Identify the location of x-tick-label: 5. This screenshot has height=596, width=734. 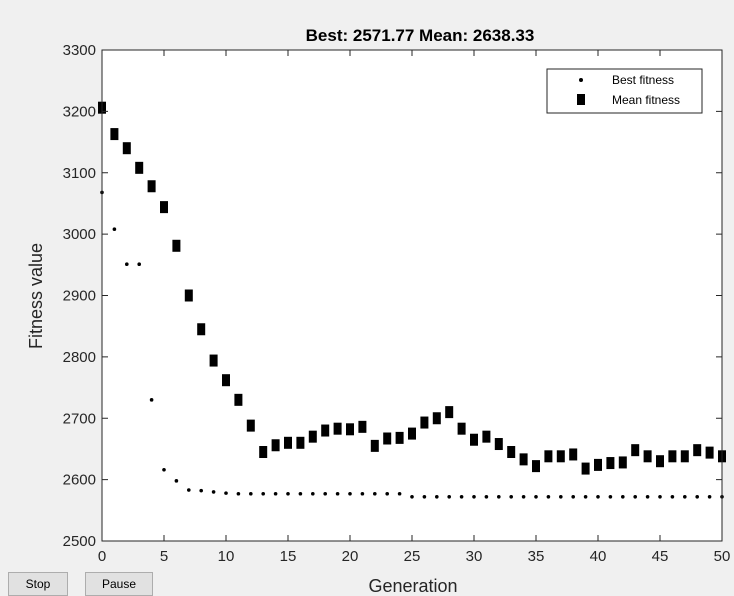
(164, 556).